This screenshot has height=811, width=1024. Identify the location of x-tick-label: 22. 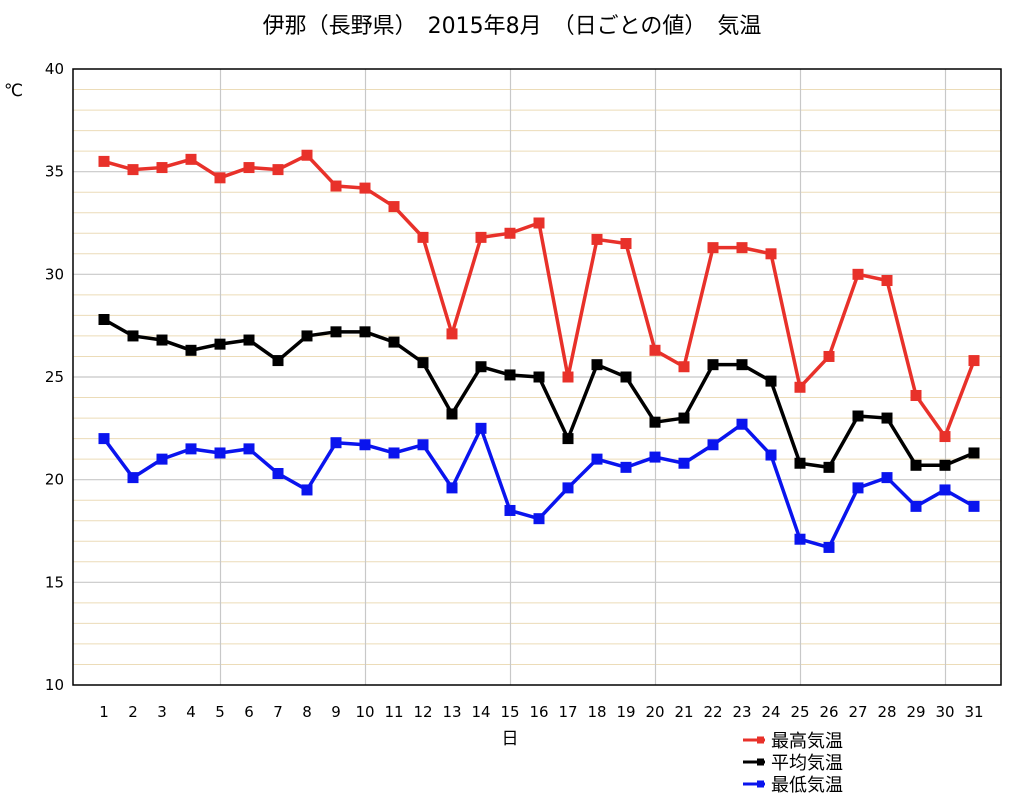
(712, 712).